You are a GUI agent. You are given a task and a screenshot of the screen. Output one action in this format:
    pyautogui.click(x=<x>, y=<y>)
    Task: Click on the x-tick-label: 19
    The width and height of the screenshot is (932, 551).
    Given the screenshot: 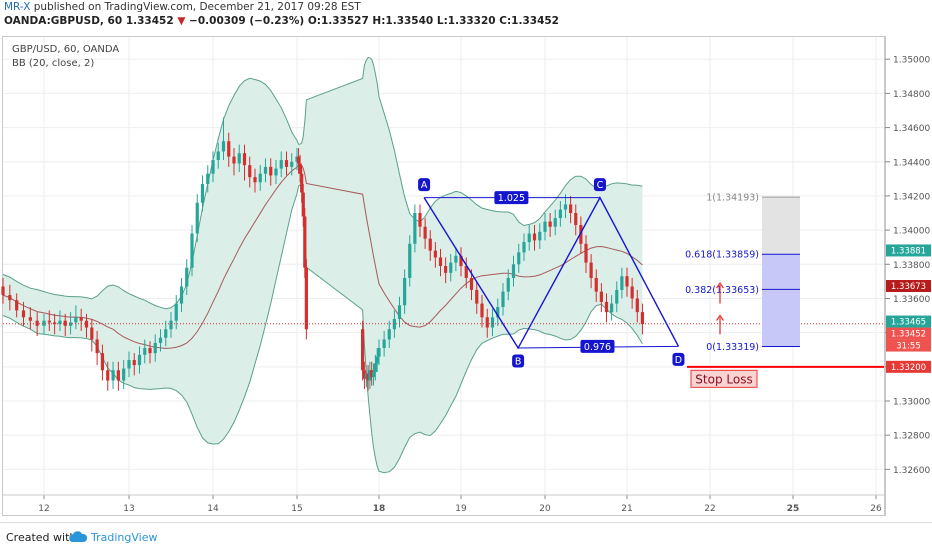 What is the action you would take?
    pyautogui.click(x=461, y=509)
    